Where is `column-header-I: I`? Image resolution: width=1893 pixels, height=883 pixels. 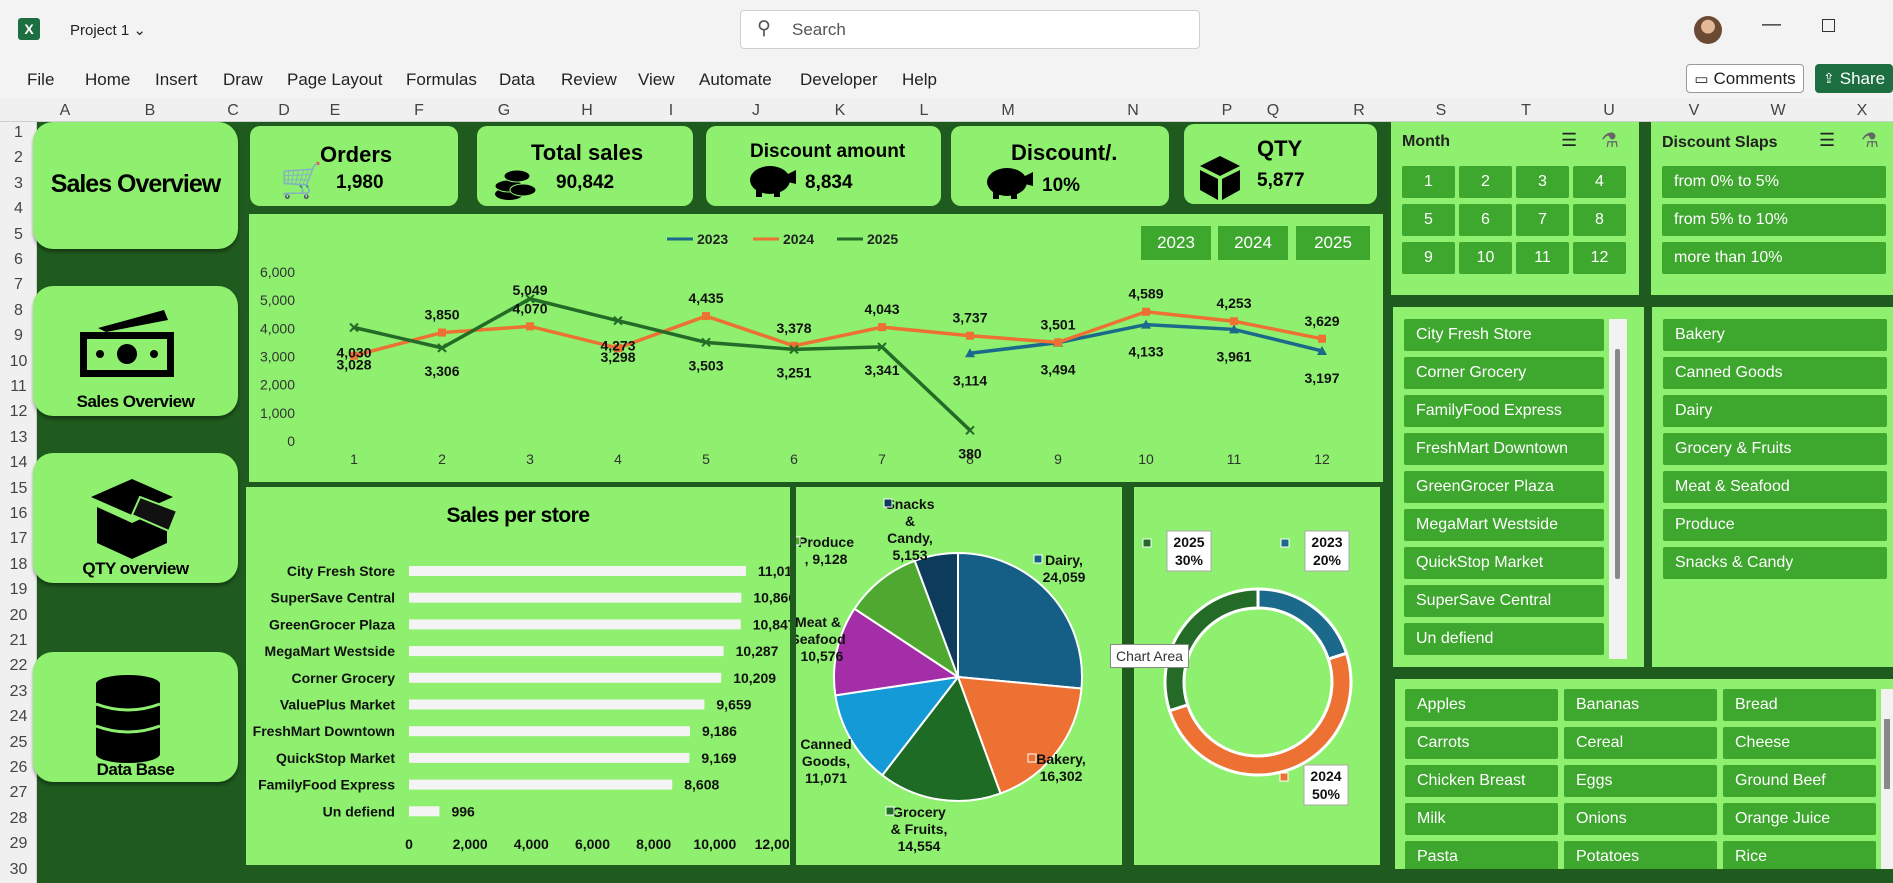 column-header-I: I is located at coordinates (671, 110).